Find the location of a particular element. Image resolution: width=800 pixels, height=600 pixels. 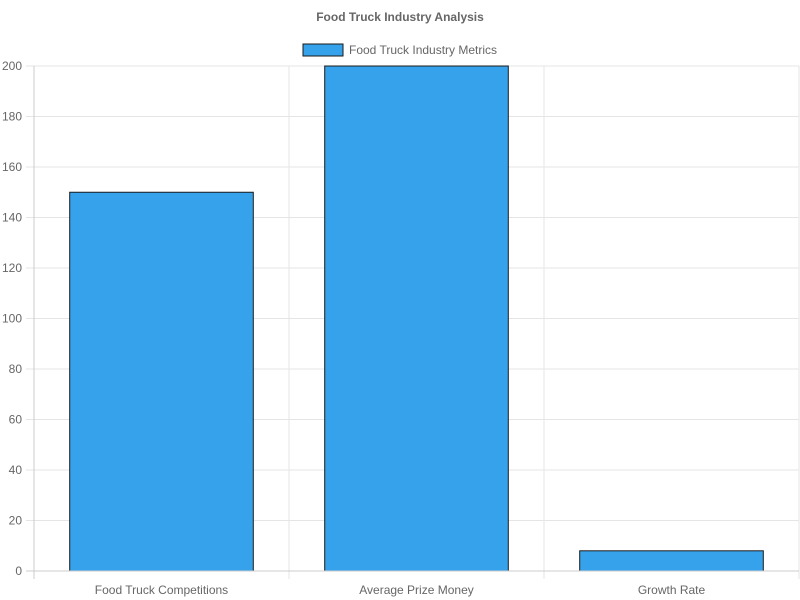

y-tick-label: 140 is located at coordinates (12, 218).